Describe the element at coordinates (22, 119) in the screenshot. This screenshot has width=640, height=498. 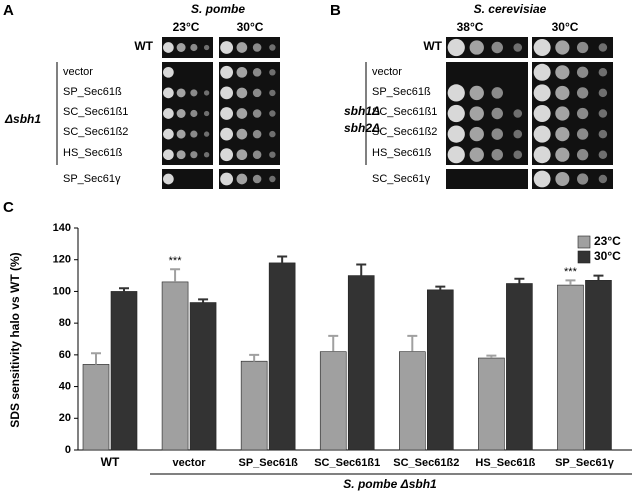
I see `strain-label: Δsbh1` at that location.